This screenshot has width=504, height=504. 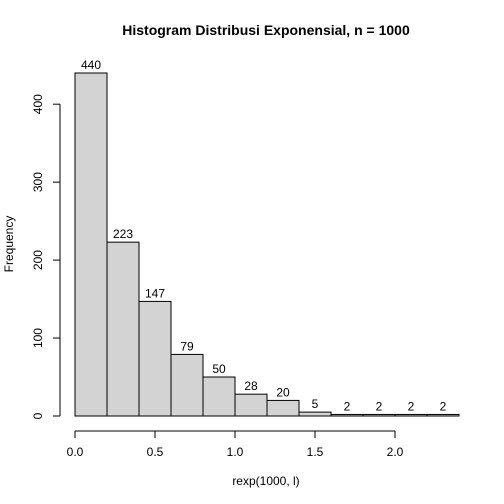 I want to click on bar-count-label: 440, so click(x=91, y=65).